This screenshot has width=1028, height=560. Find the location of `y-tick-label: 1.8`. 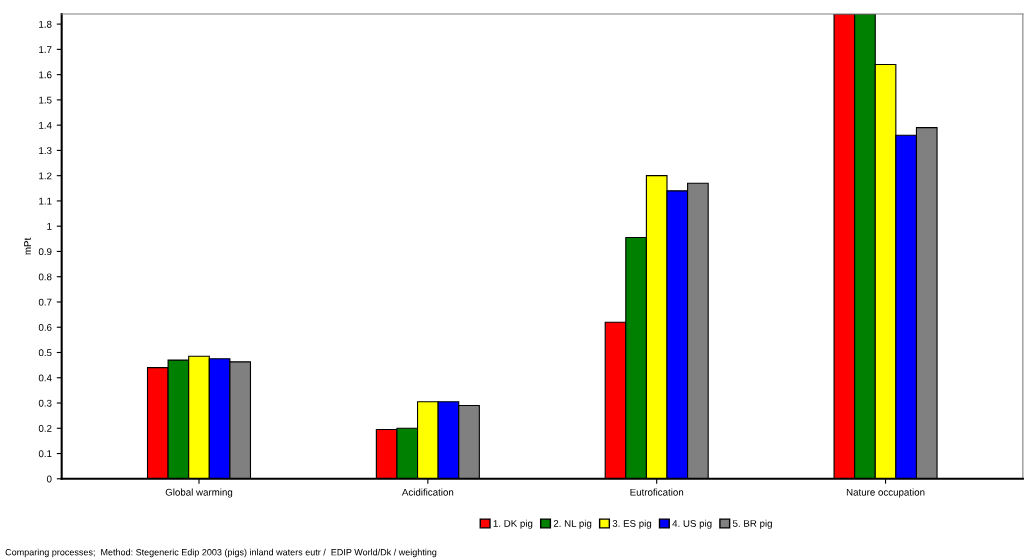

y-tick-label: 1.8 is located at coordinates (45, 24).